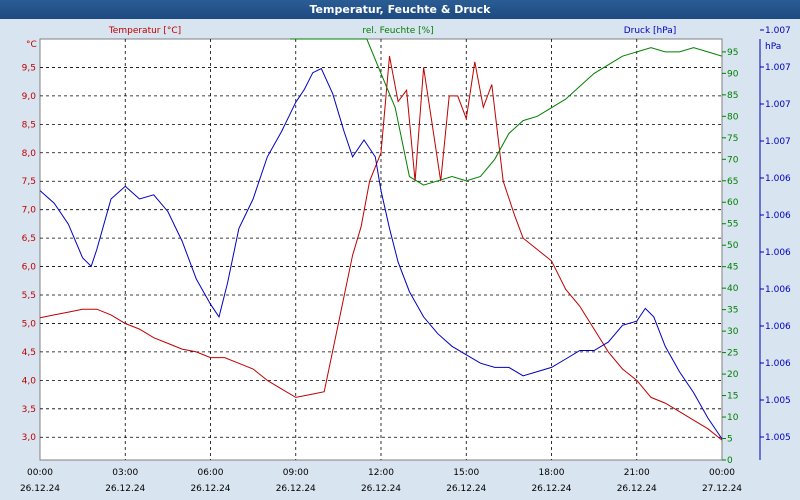 The width and height of the screenshot is (800, 500). Describe the element at coordinates (400, 9) in the screenshot. I see `chart-title: Temperatur, Feuchte & Druck` at that location.